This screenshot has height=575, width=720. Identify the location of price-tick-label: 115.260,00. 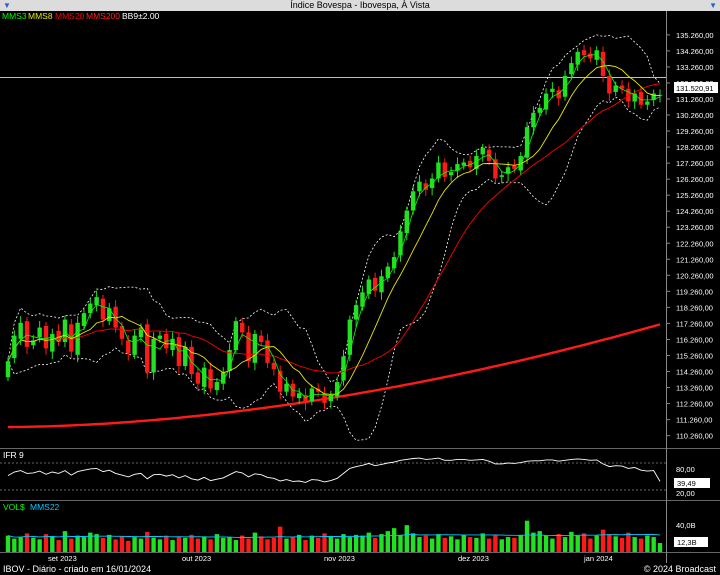
(694, 355).